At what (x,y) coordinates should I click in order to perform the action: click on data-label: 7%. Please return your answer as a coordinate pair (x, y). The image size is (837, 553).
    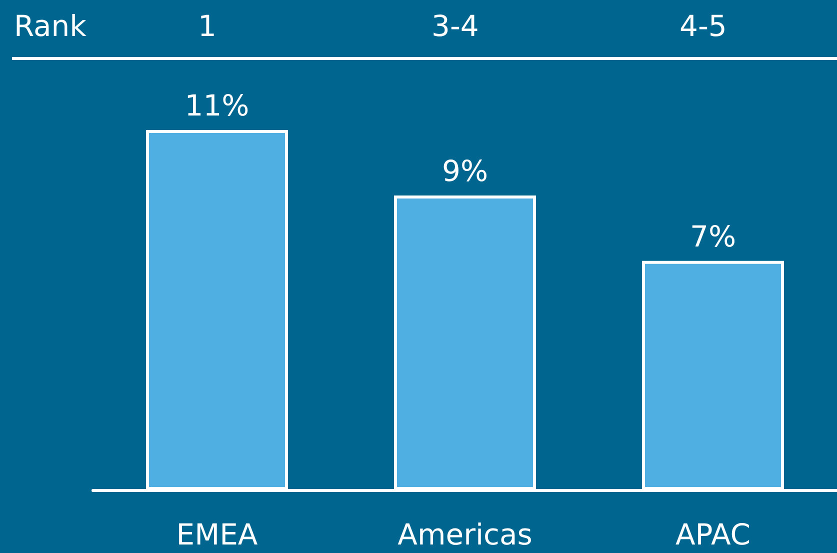
    Looking at the image, I should click on (713, 236).